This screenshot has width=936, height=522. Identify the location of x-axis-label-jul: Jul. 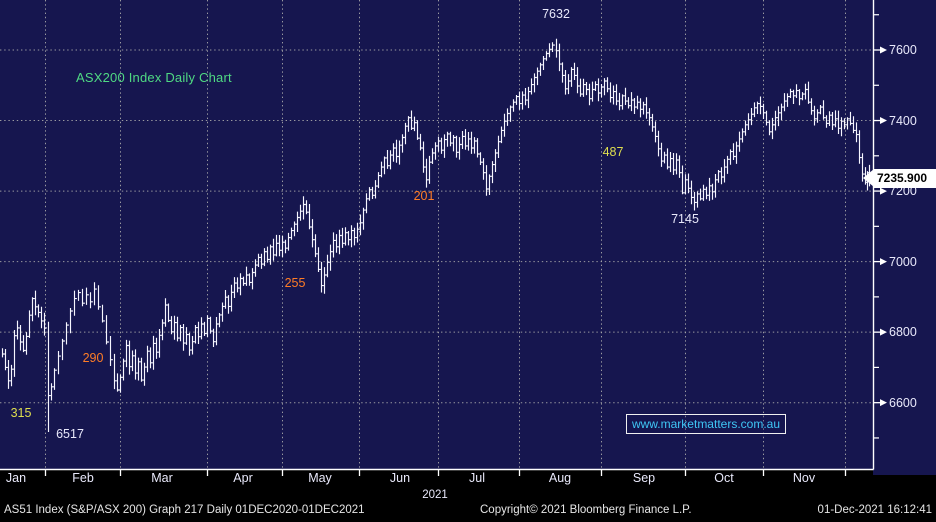
(477, 478).